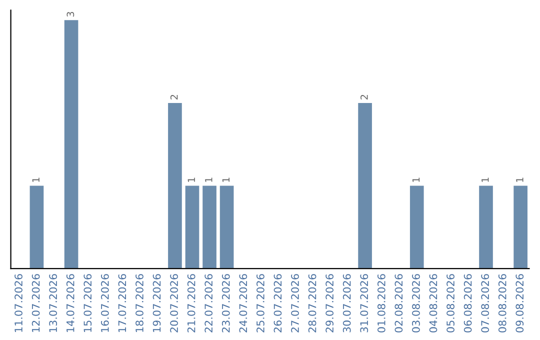 The width and height of the screenshot is (540, 340). I want to click on x-tick-label: 02.08.2026, so click(398, 303).